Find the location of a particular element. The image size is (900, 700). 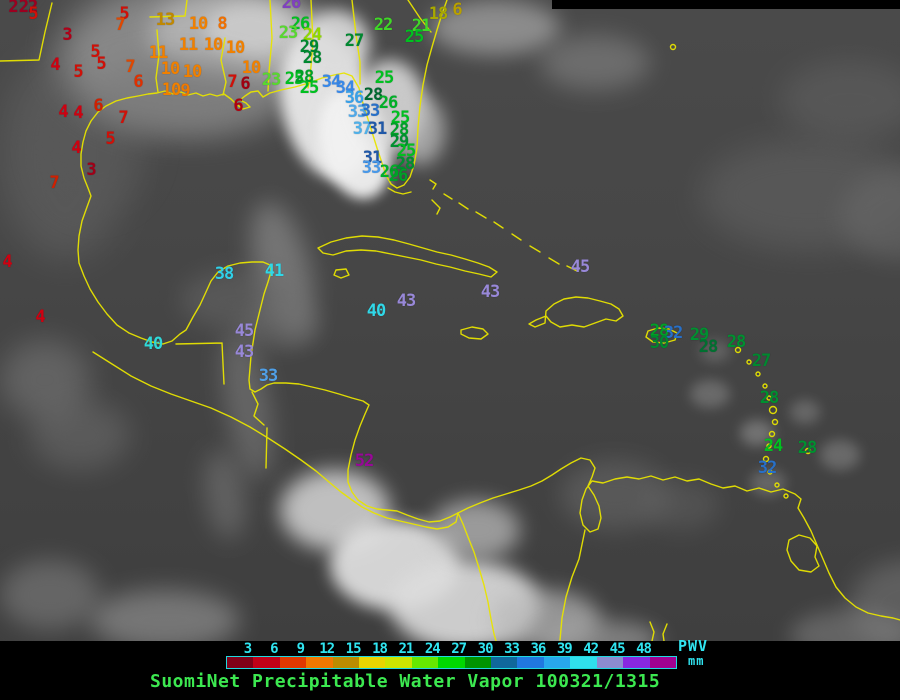

colorbar-tick-label: 12 is located at coordinates (327, 649).